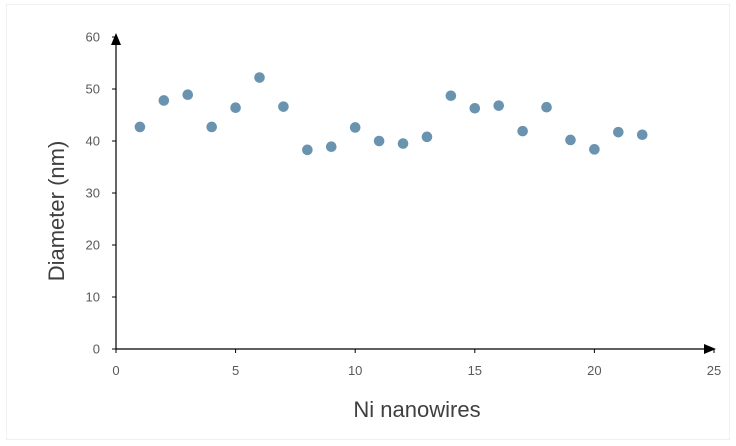  I want to click on x-tick-label: 5, so click(235, 370).